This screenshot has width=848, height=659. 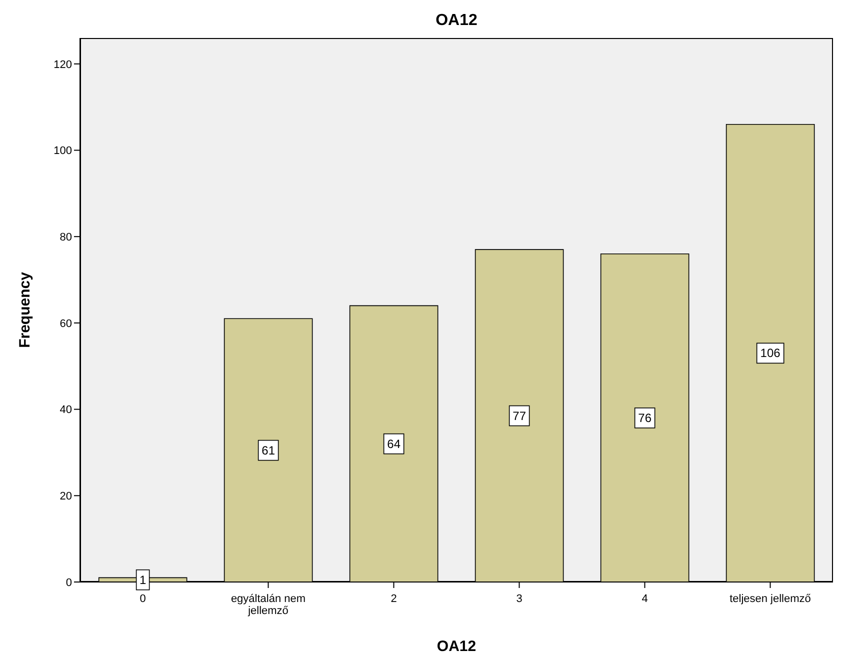 What do you see at coordinates (269, 450) in the screenshot?
I see `data-label: 61` at bounding box center [269, 450].